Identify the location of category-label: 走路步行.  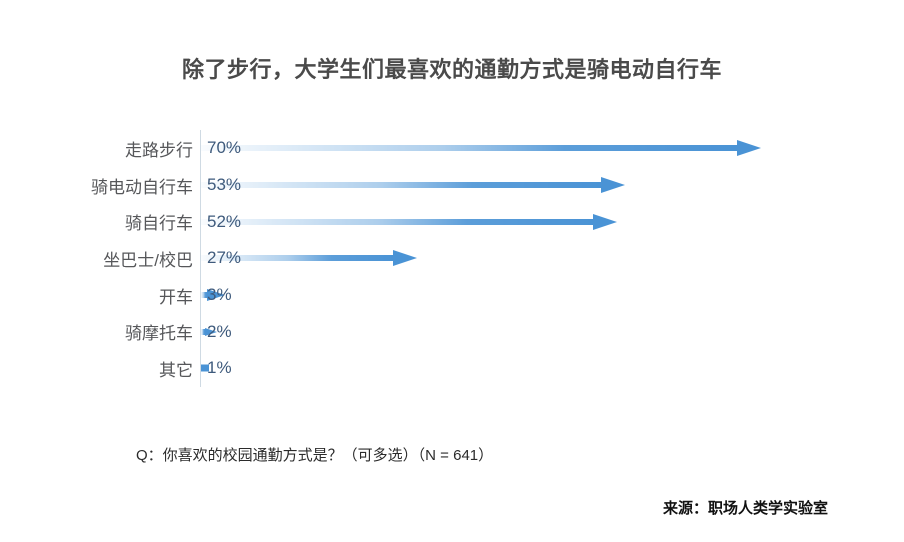
(159, 150).